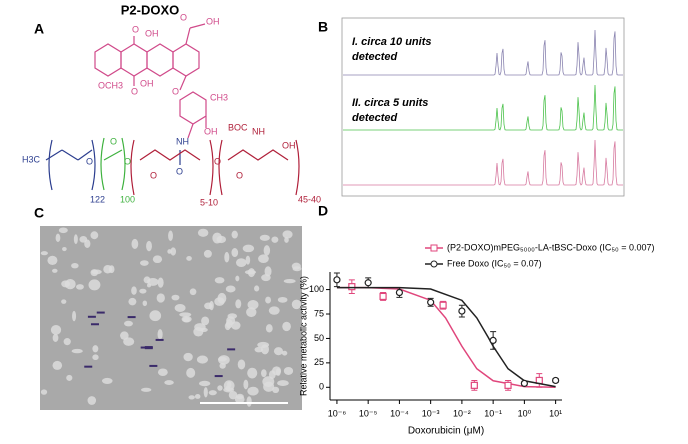  Describe the element at coordinates (113, 164) in the screenshot. I see `lactide-drawing` at that location.